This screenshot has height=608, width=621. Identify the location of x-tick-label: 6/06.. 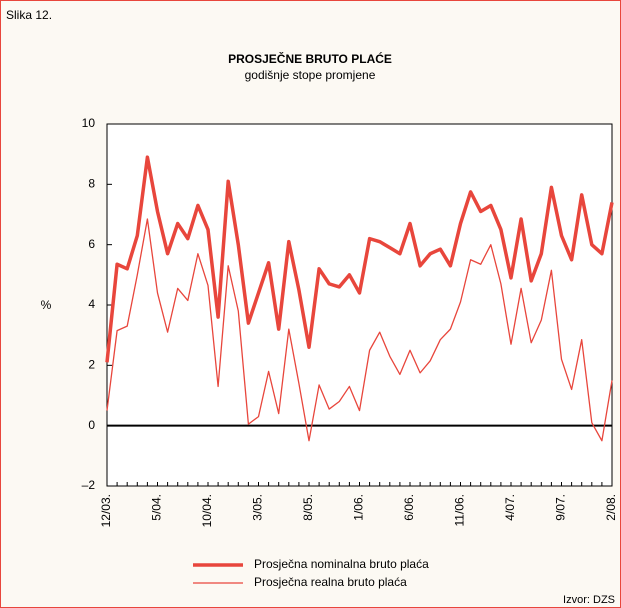
(409, 507).